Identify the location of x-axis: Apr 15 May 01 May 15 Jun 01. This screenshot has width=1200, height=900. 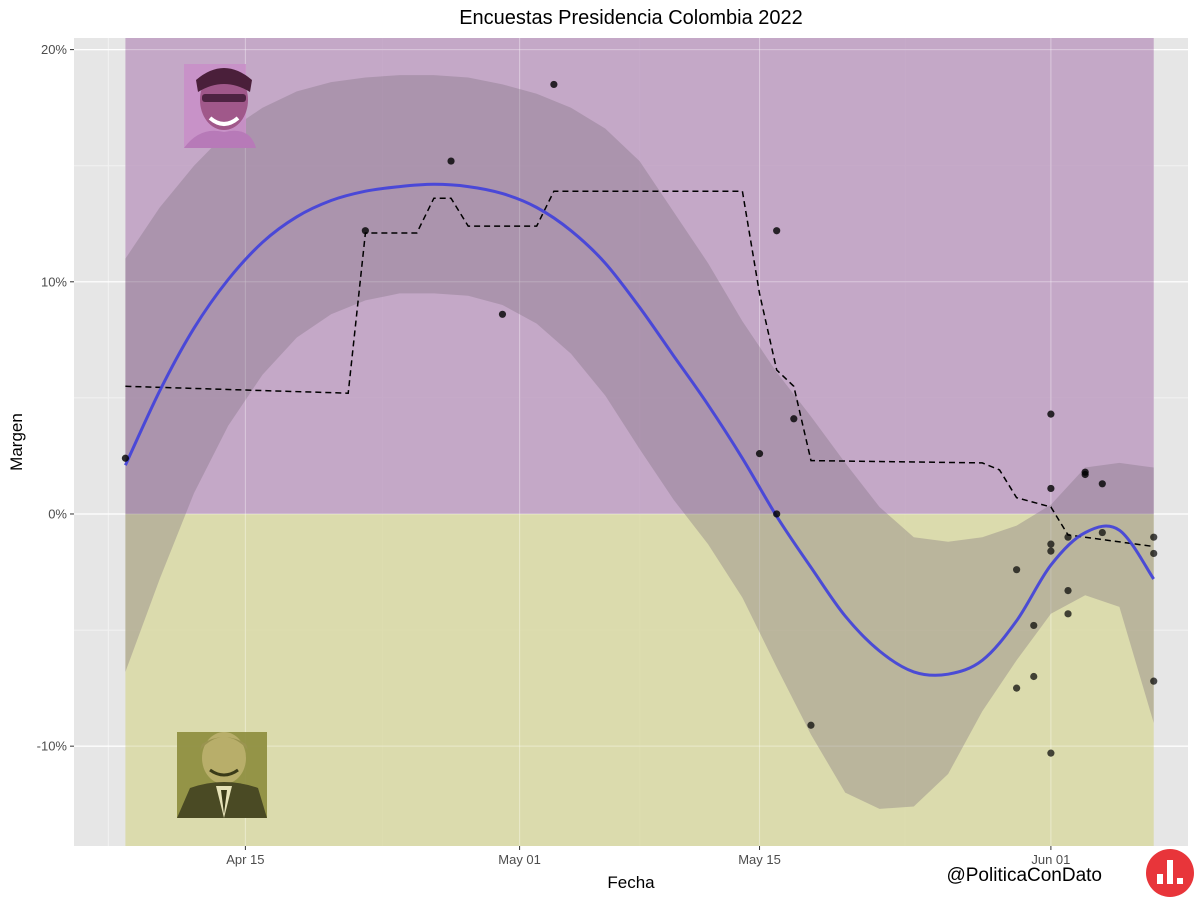
(648, 856).